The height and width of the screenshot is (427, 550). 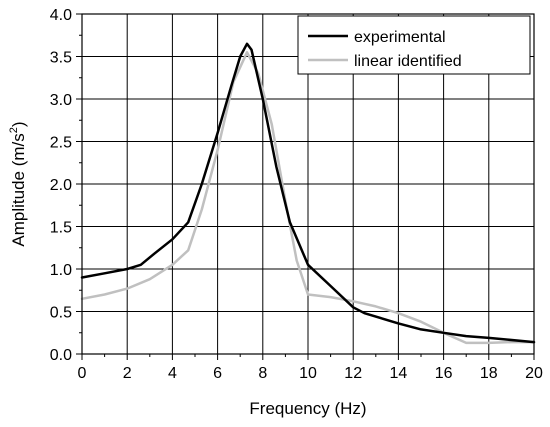 What do you see at coordinates (61, 185) in the screenshot?
I see `y-tick-label: 2.0` at bounding box center [61, 185].